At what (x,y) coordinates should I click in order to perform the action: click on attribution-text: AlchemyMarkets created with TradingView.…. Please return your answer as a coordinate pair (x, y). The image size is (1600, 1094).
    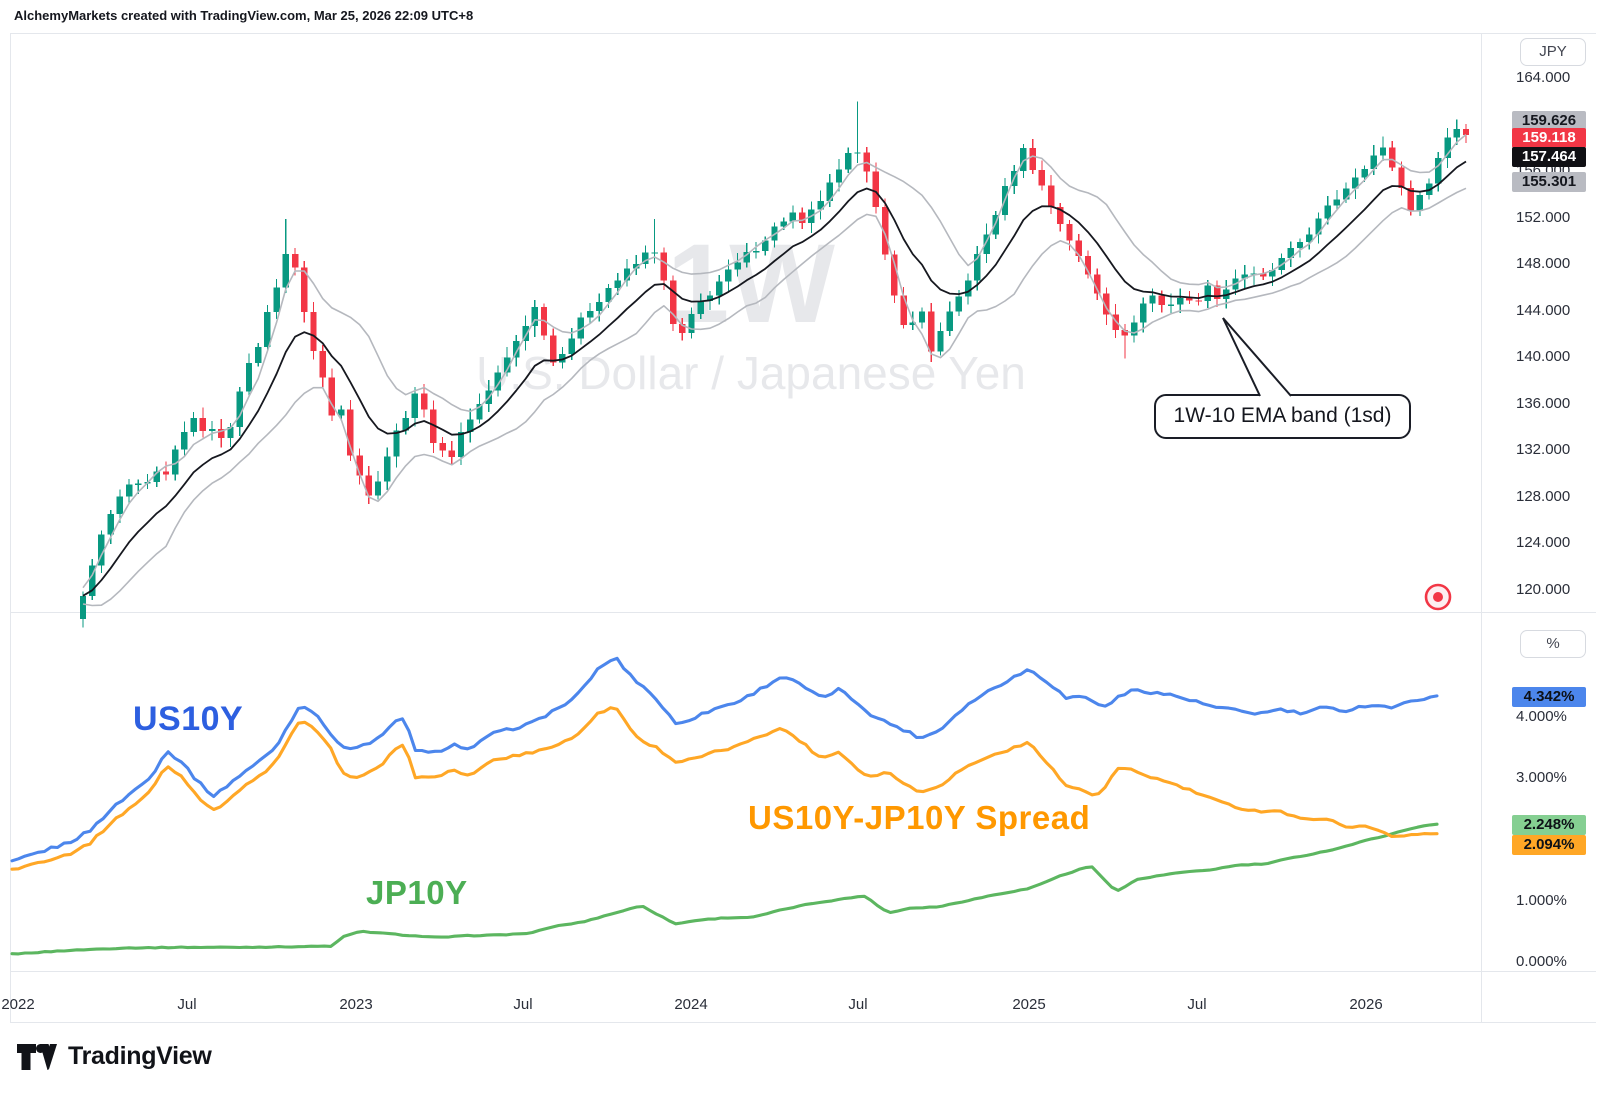
    Looking at the image, I should click on (244, 15).